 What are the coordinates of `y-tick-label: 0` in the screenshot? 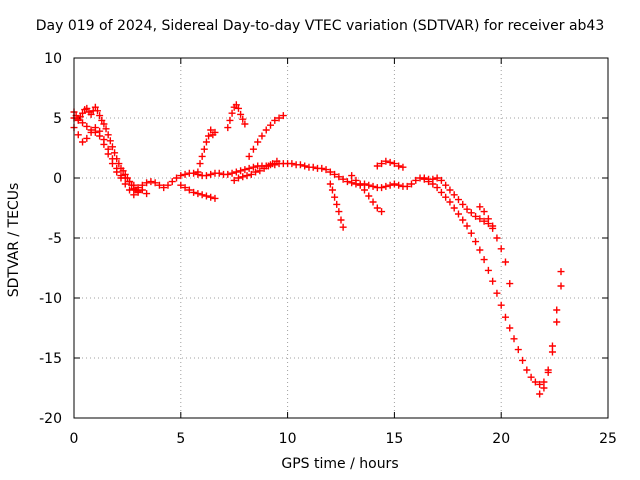 It's located at (57, 179).